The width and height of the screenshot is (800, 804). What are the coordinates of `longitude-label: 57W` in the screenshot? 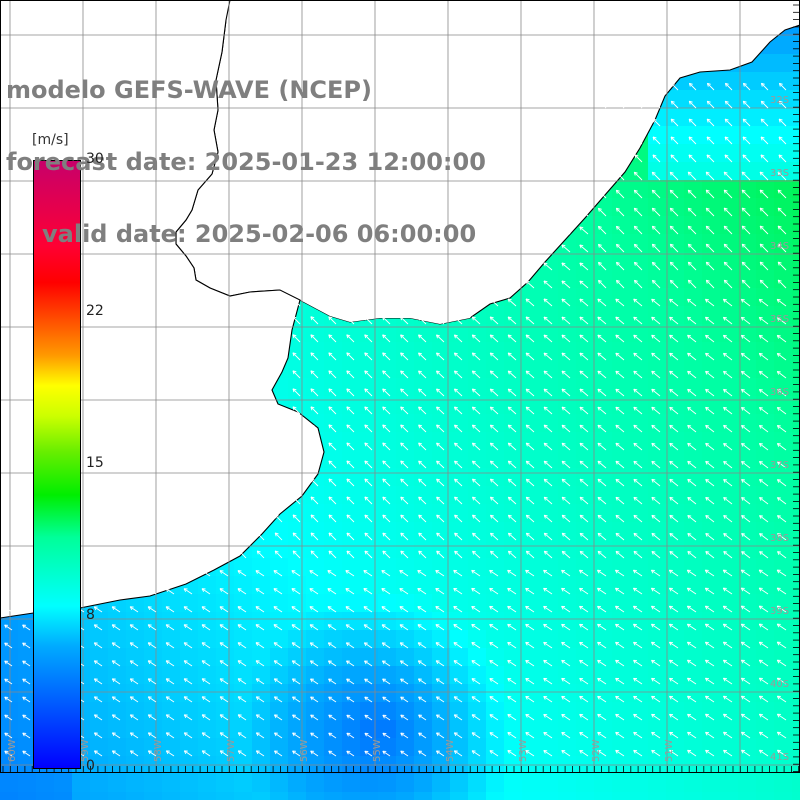 It's located at (231, 750).